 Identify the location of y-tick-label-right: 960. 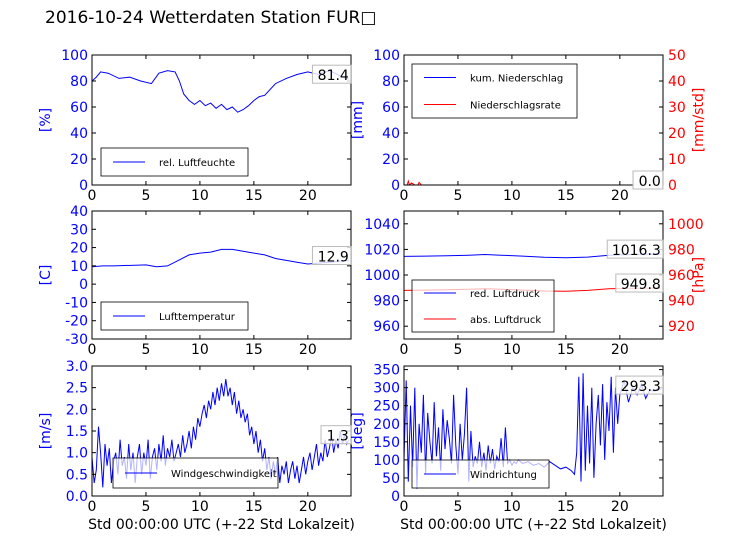
(681, 276).